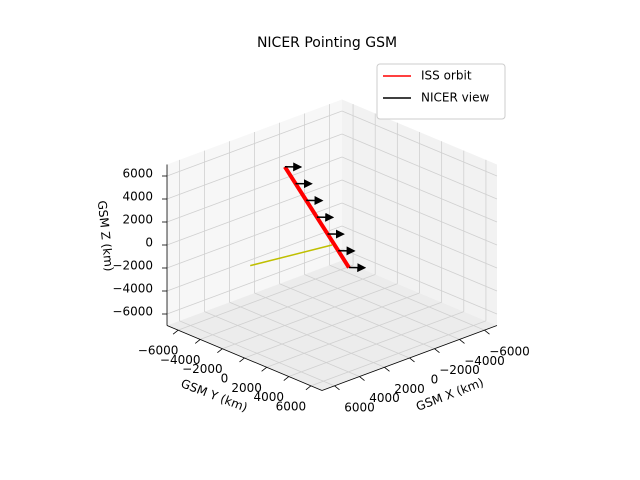  I want to click on legend-box, so click(441, 91).